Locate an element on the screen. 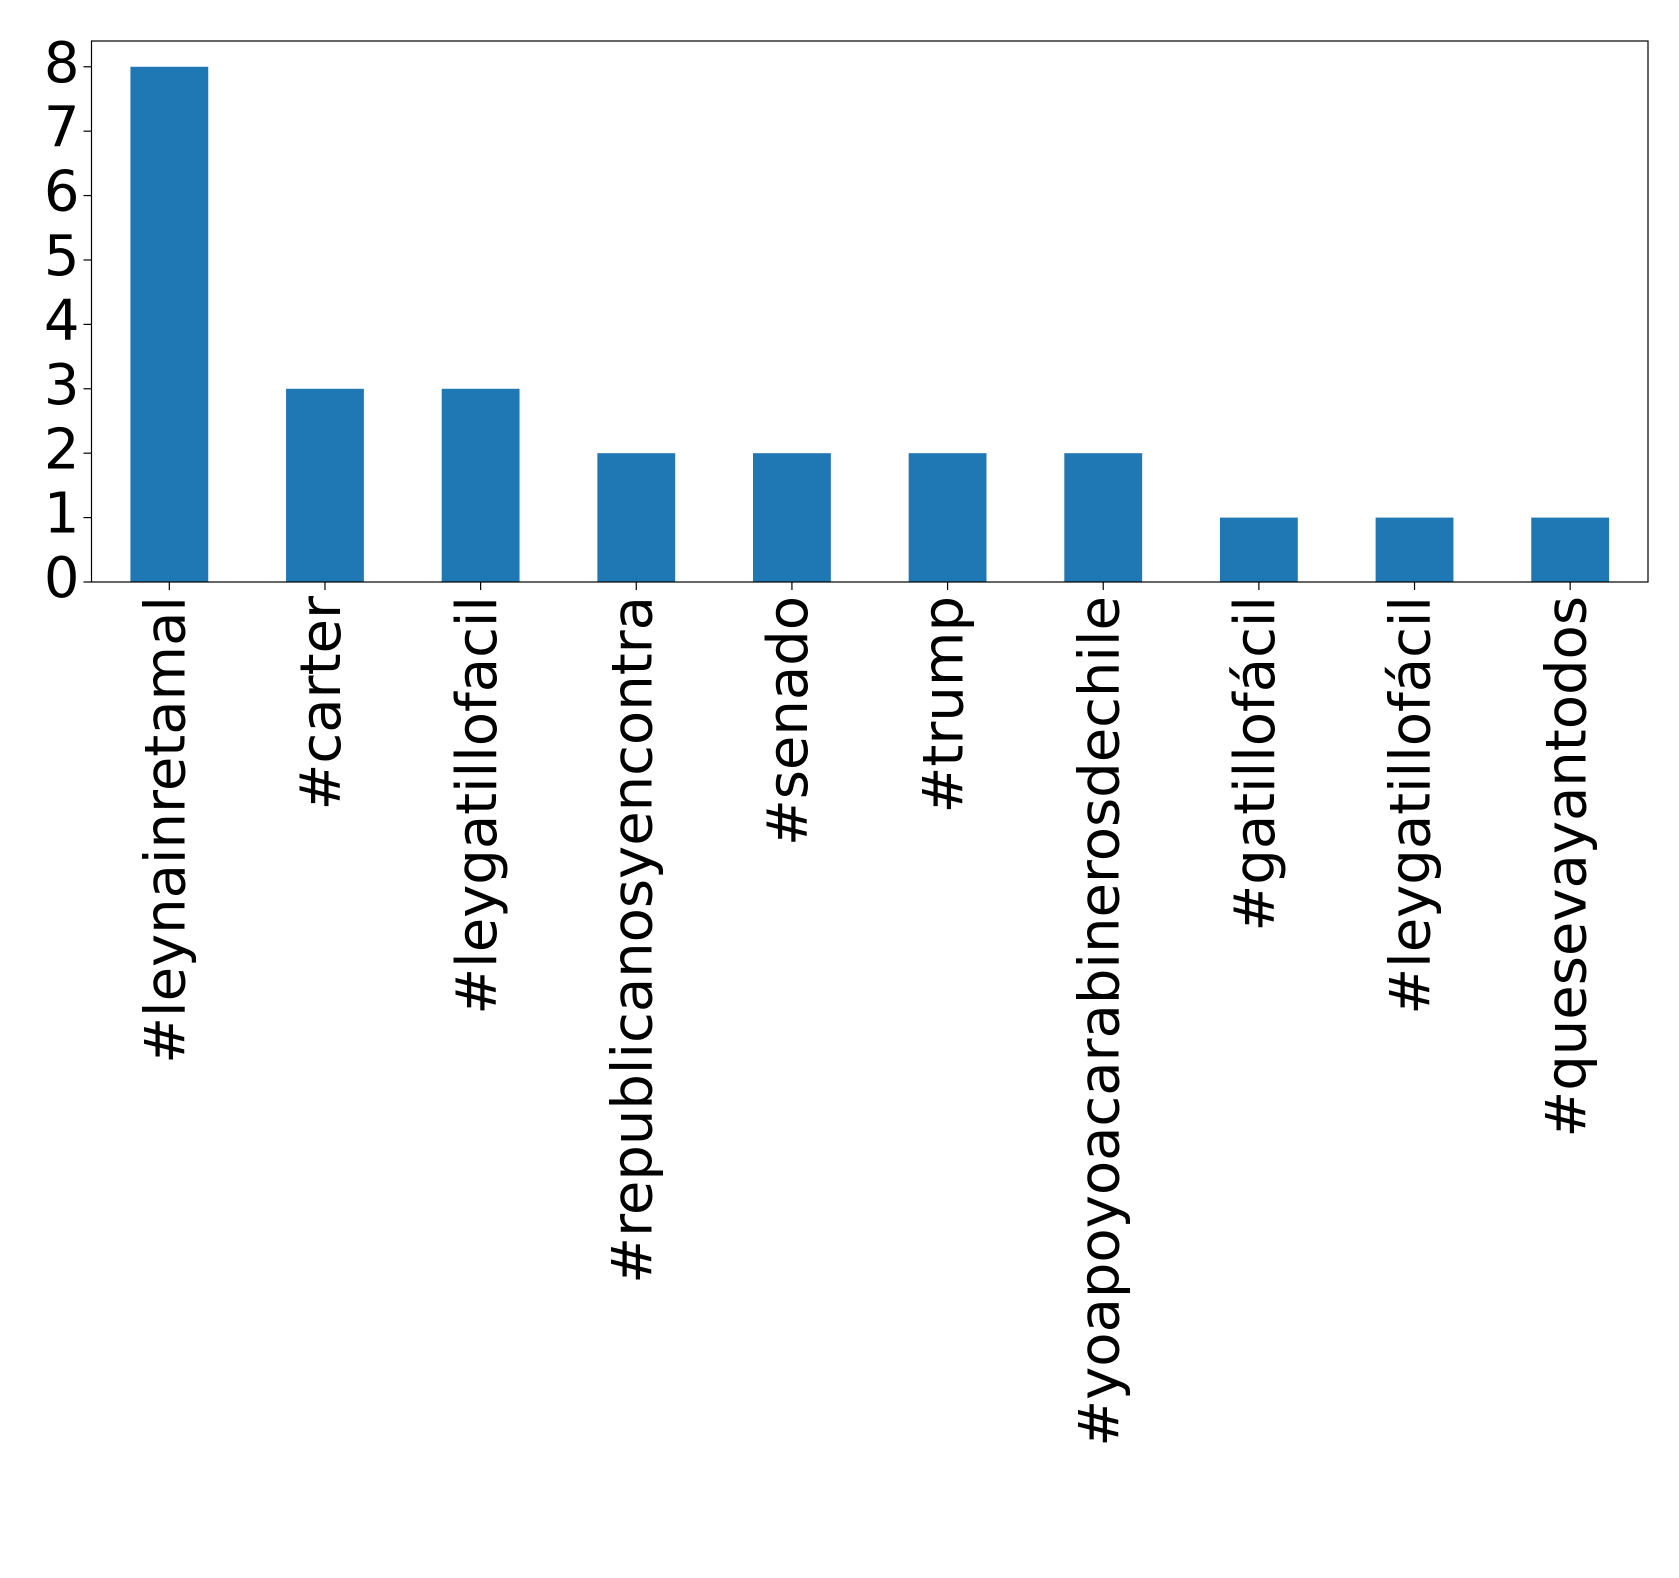 This screenshot has width=1679, height=1578. x-tick-label: #republicanosyencontra is located at coordinates (632, 940).